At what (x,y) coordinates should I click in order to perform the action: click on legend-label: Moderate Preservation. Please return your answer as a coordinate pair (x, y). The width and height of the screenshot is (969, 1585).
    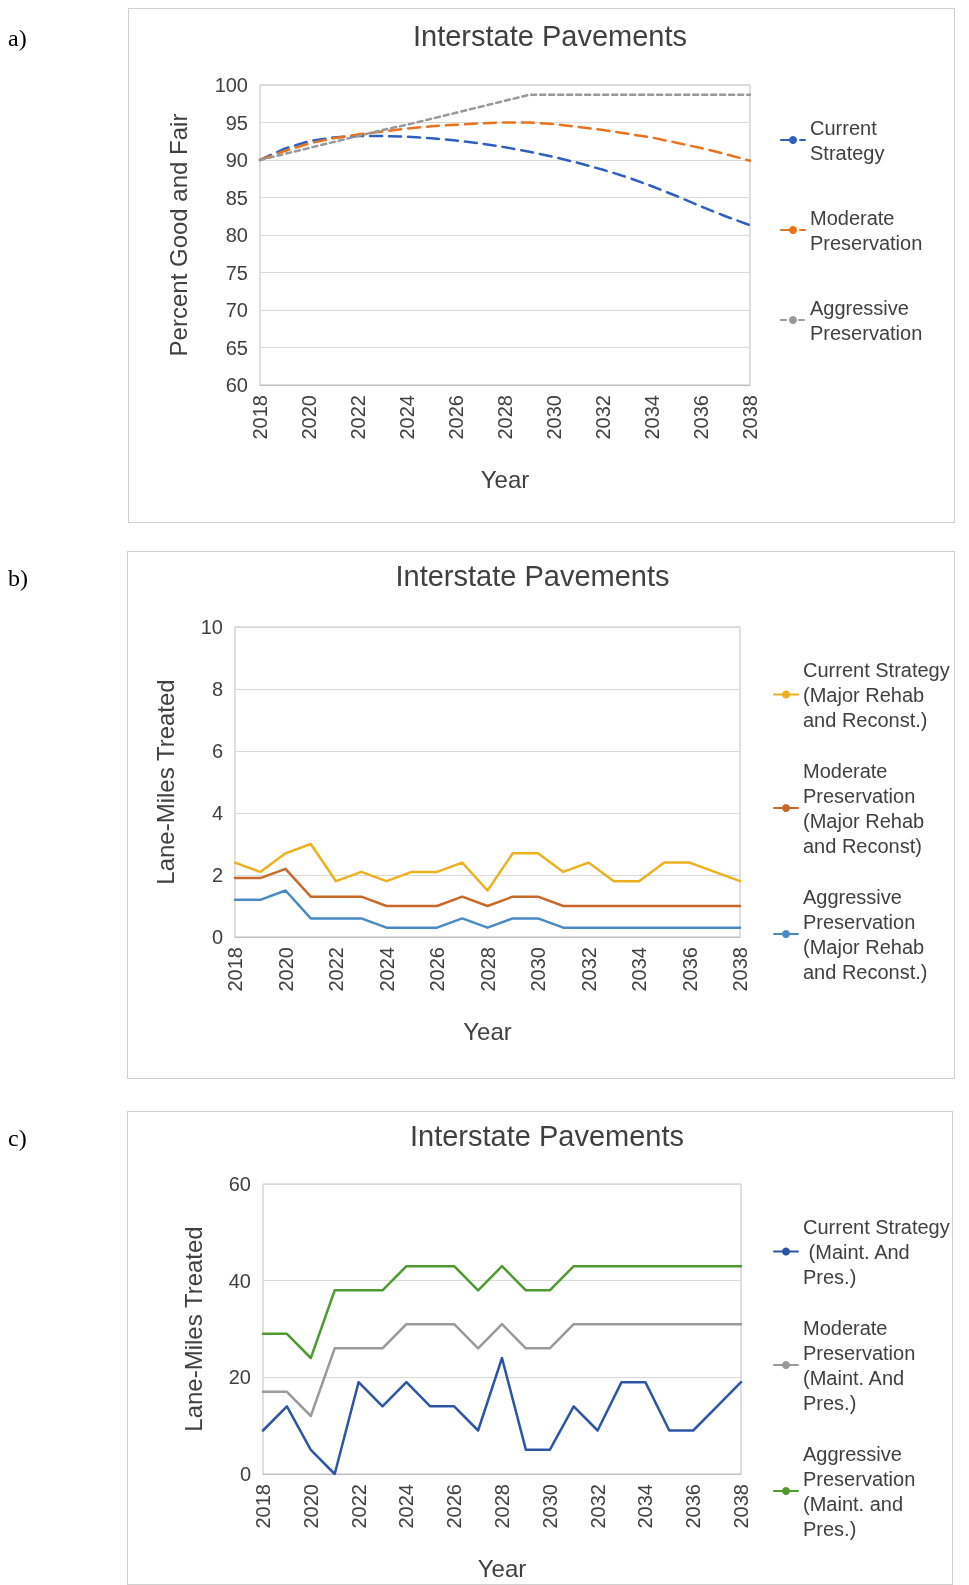
    Looking at the image, I should click on (866, 230).